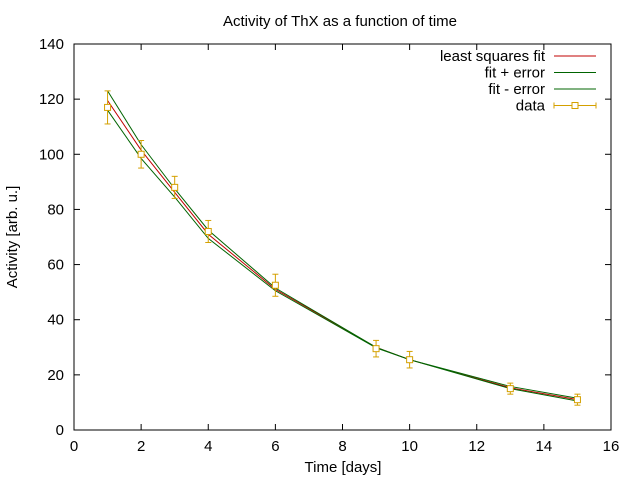 This screenshot has height=480, width=640. What do you see at coordinates (343, 467) in the screenshot?
I see `x-axis-label: Time [days]` at bounding box center [343, 467].